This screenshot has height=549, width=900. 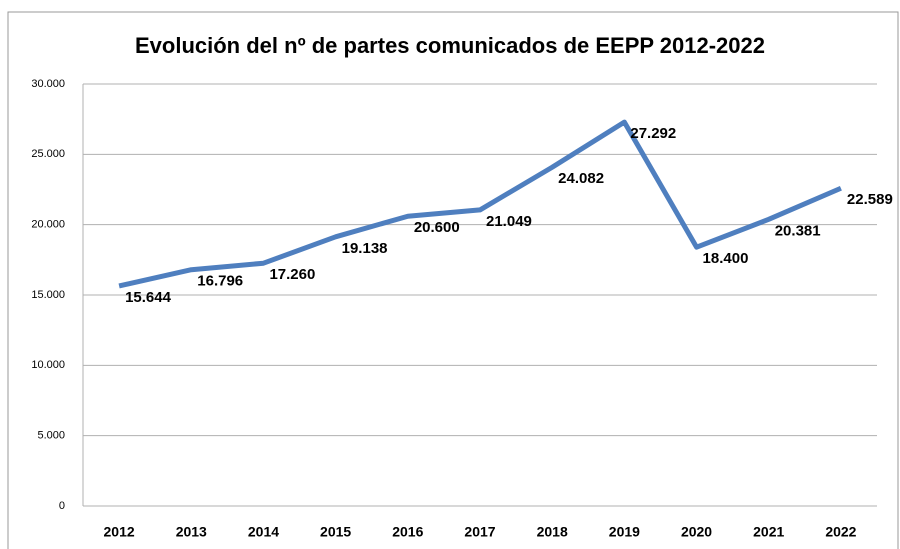 I want to click on y-tick-label: 25.000, so click(x=48, y=154).